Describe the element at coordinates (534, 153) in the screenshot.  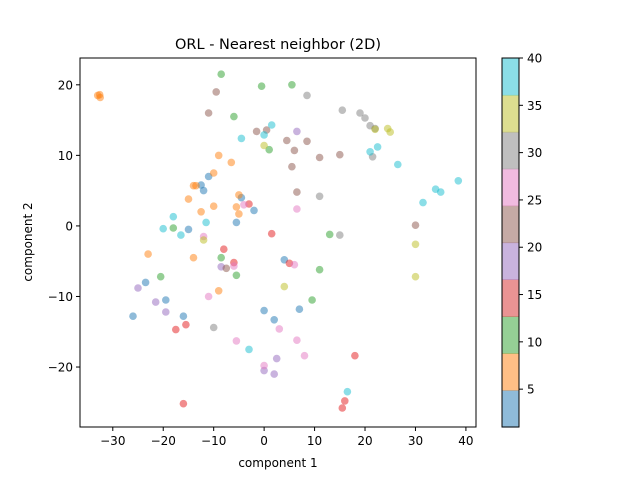
I see `colorbar-tick-label: 30` at that location.